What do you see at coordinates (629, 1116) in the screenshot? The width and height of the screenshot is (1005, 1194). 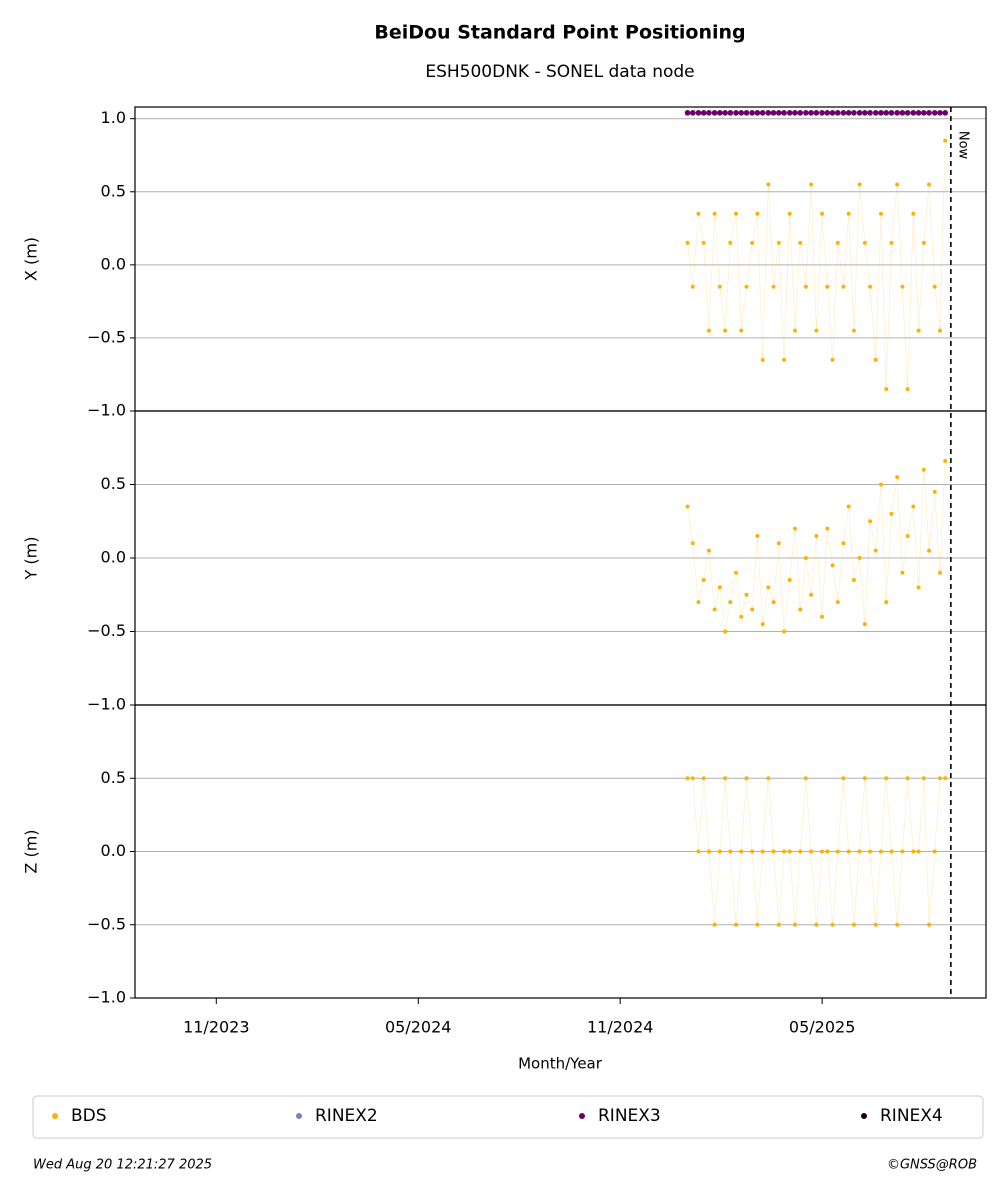 I see `legend-label: RINEX3` at bounding box center [629, 1116].